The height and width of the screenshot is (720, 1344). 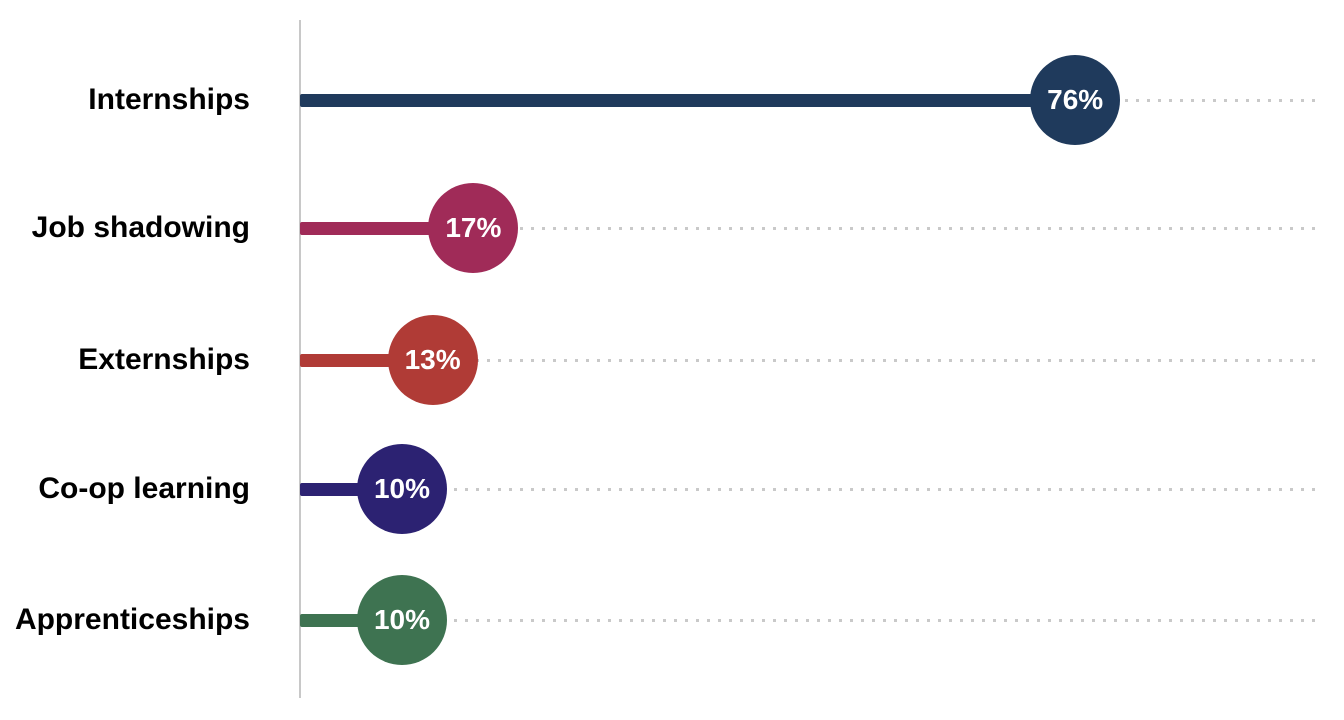 I want to click on lollipop-bubble: 76%, so click(x=1075, y=100).